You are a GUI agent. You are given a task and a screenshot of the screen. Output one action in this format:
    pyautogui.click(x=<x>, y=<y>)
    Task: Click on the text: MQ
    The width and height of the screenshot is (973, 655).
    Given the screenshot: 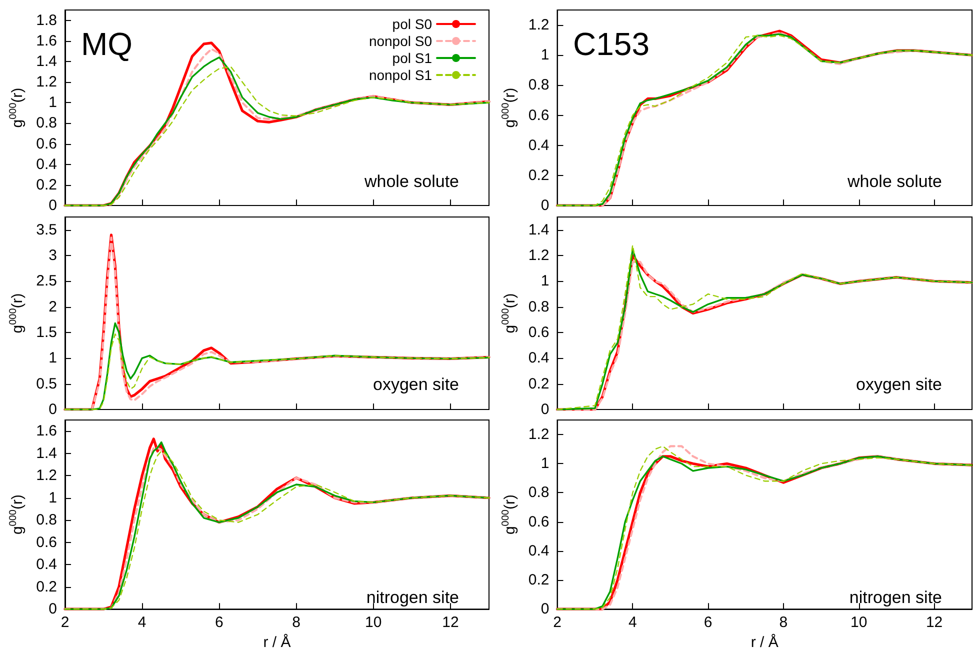 What is the action you would take?
    pyautogui.click(x=107, y=44)
    